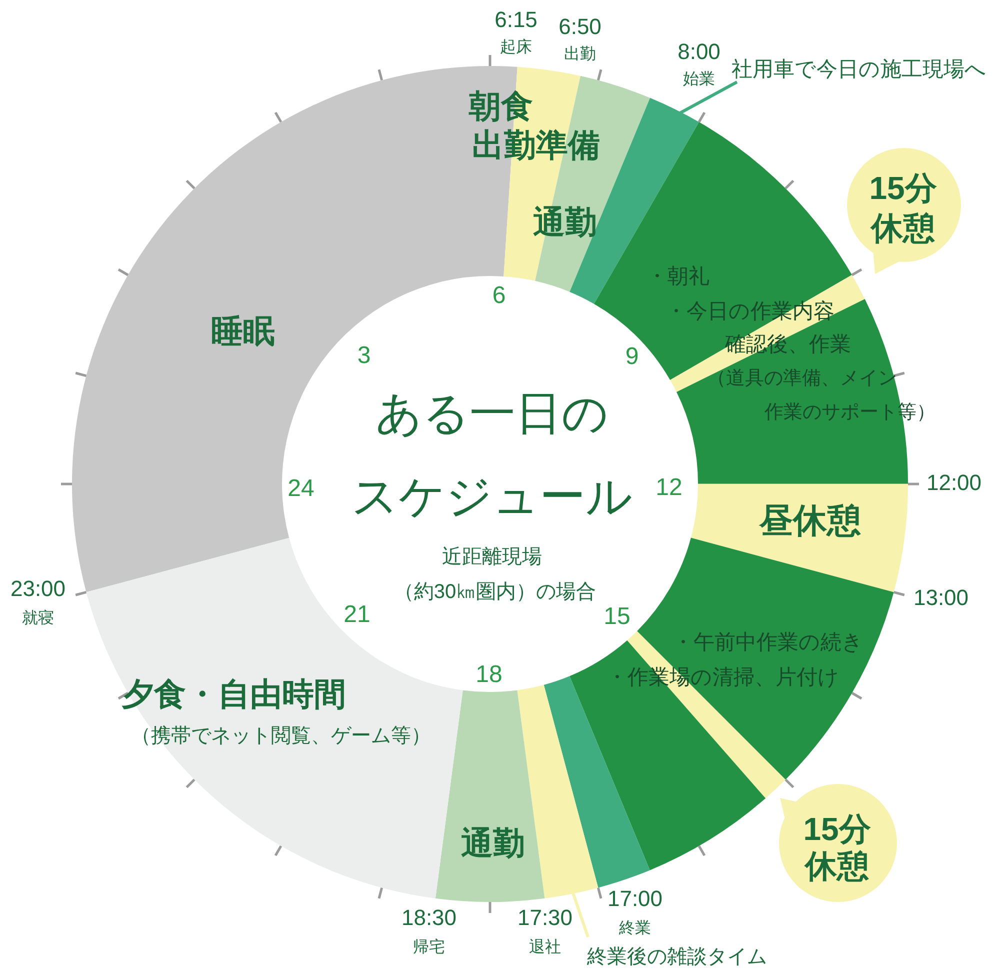  I want to click on text: 始業, so click(699, 79).